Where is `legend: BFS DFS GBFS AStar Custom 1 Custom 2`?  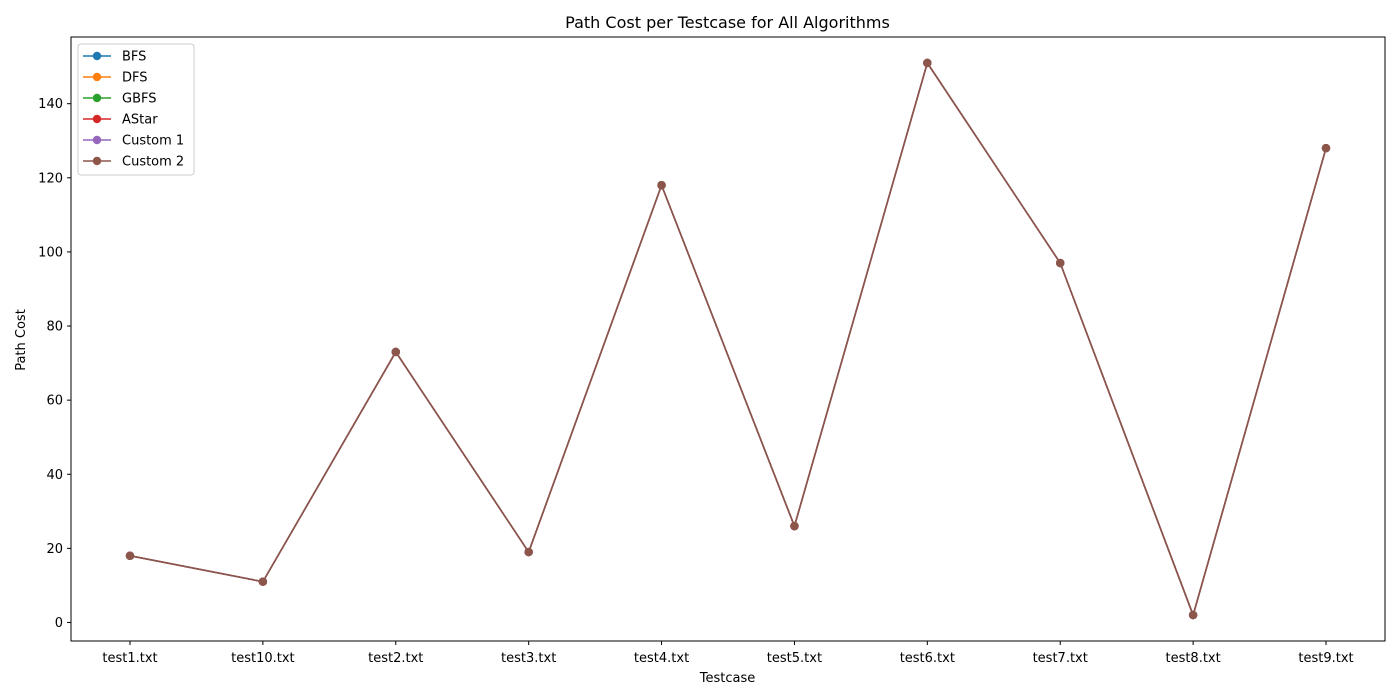 legend: BFS DFS GBFS AStar Custom 1 Custom 2 is located at coordinates (136, 109).